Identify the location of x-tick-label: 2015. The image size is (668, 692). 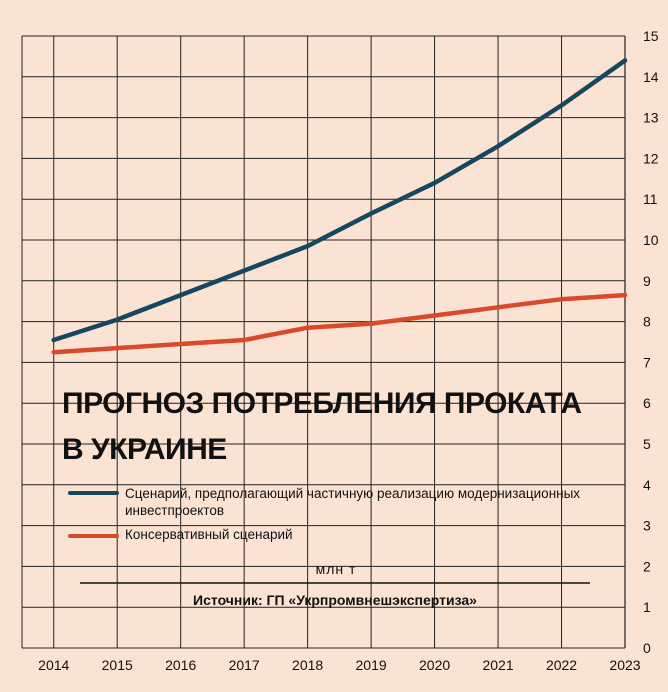
(117, 665).